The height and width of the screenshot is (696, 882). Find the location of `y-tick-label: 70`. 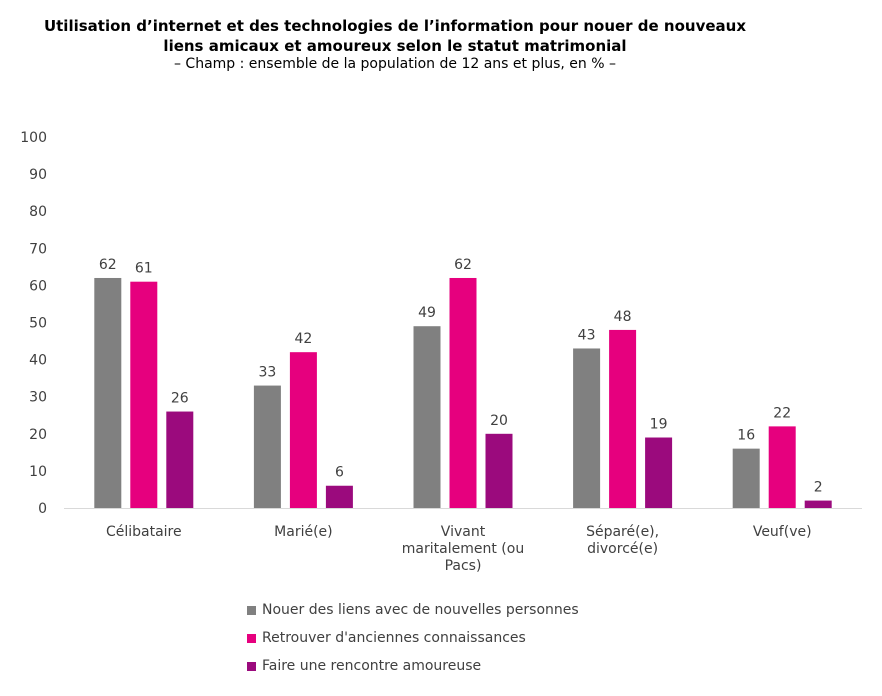

y-tick-label: 70 is located at coordinates (38, 249).